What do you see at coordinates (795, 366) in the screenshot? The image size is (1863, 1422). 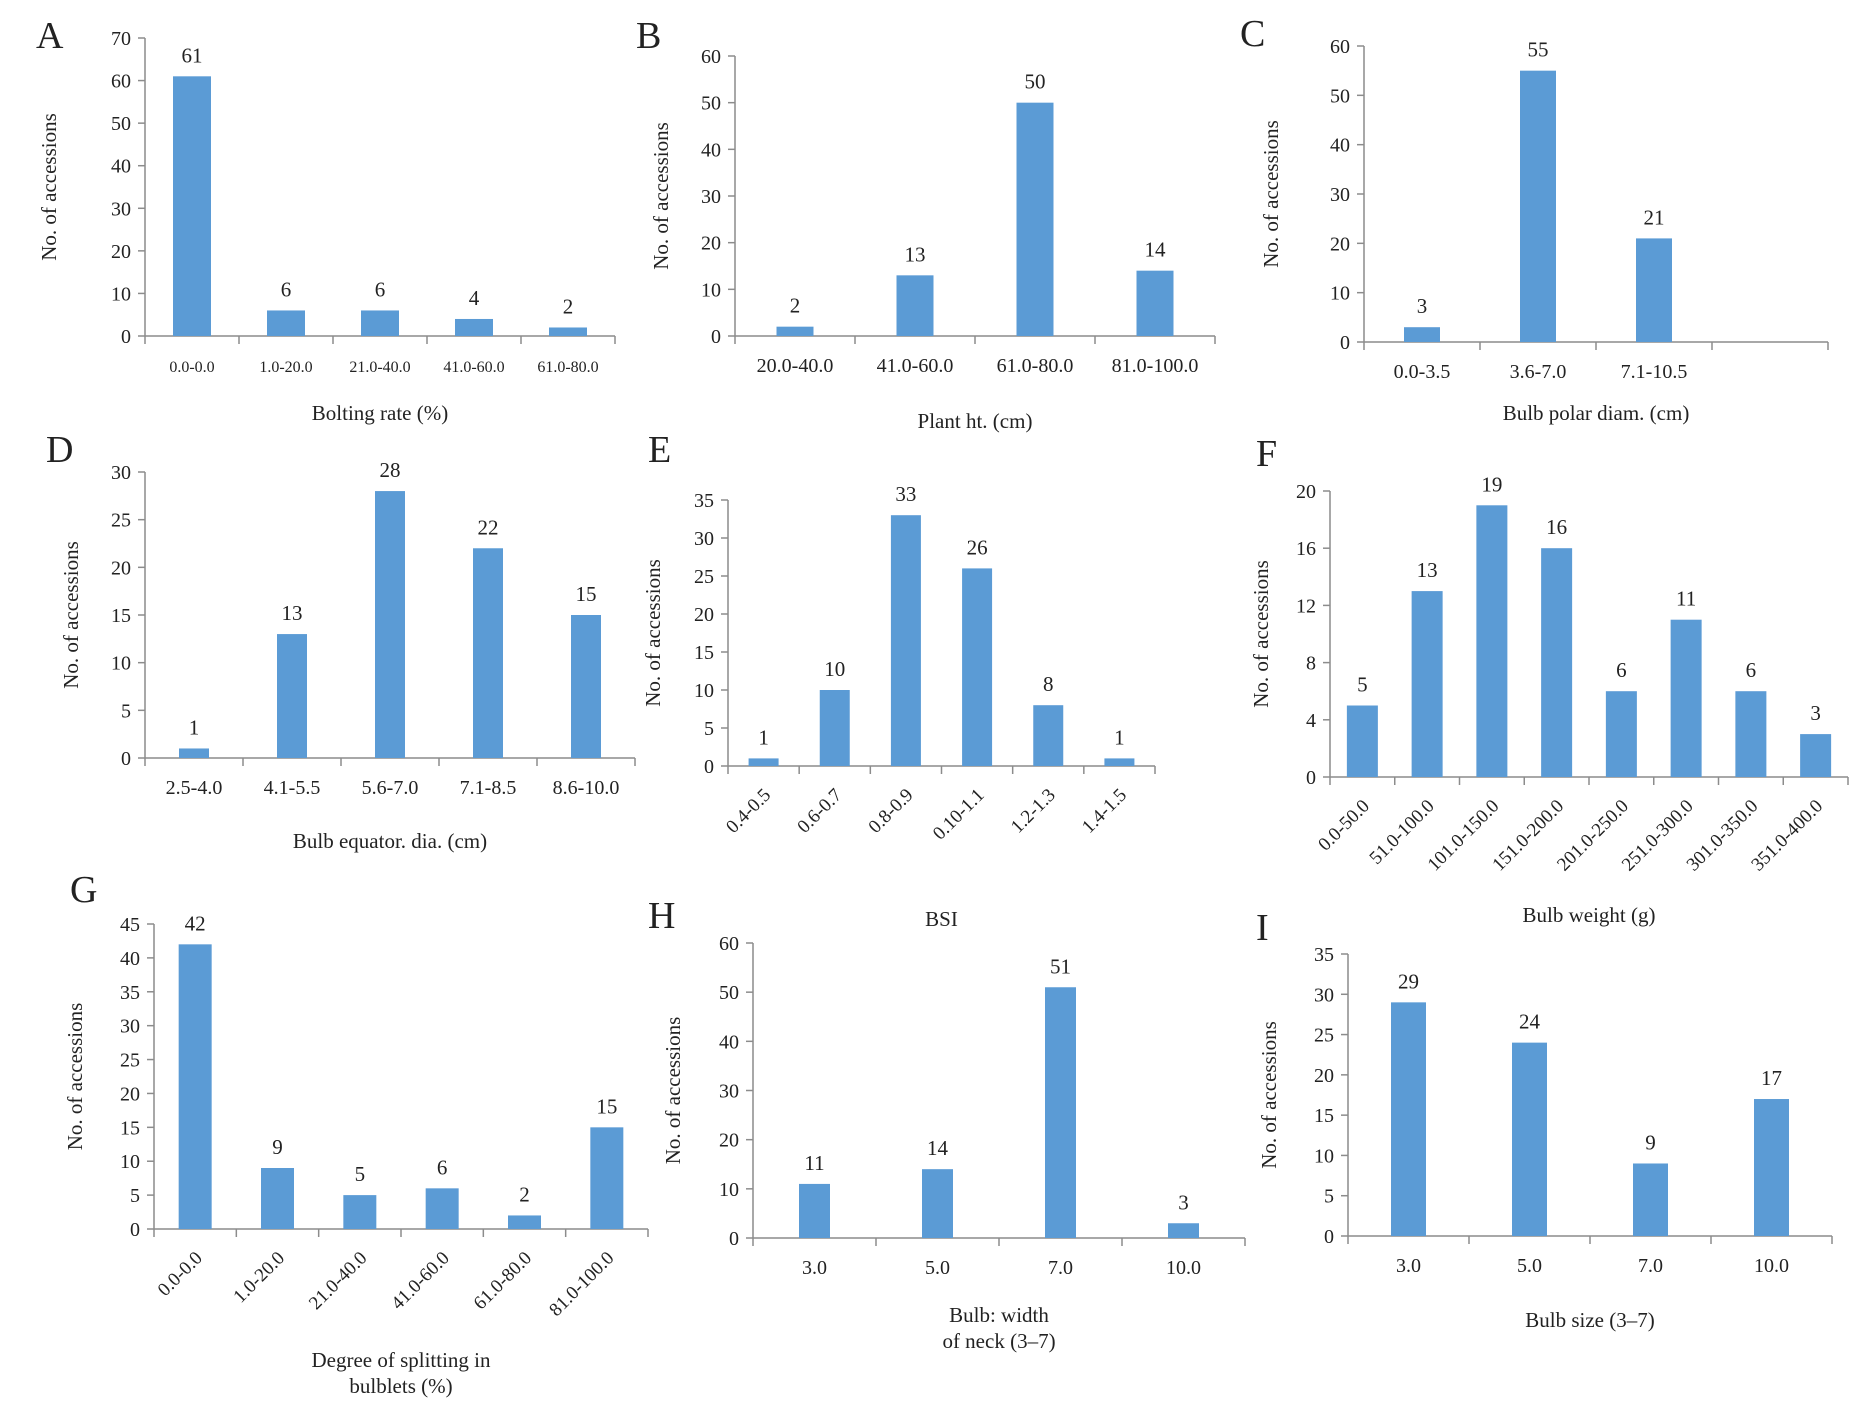 I see `x-tick-label: 20.0-40.0` at bounding box center [795, 366].